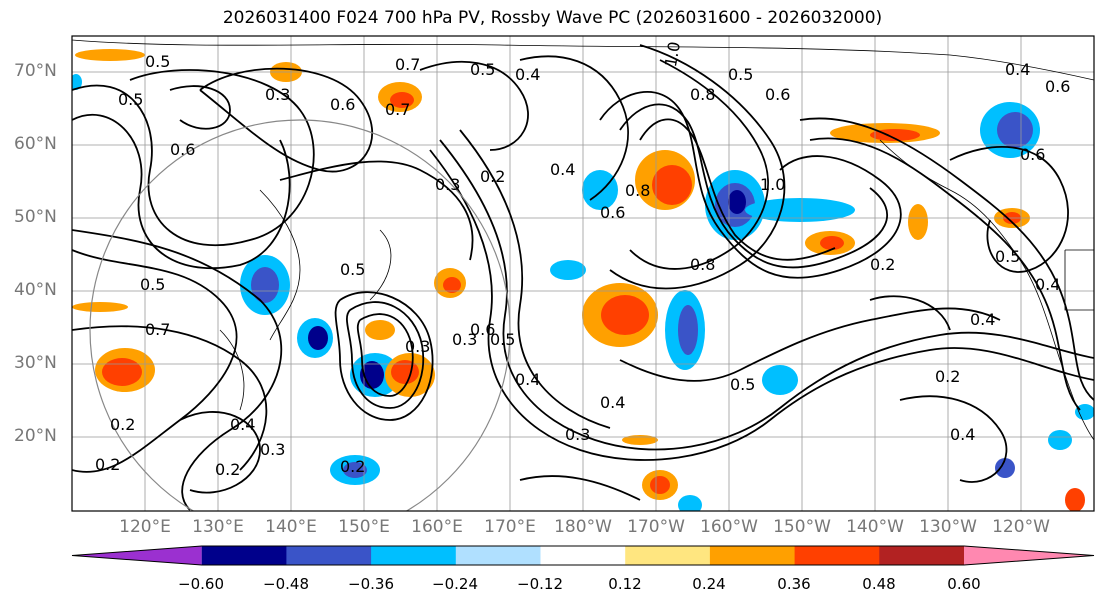 The width and height of the screenshot is (1105, 604). Describe the element at coordinates (35, 290) in the screenshot. I see `lat-label: 40°N` at that location.